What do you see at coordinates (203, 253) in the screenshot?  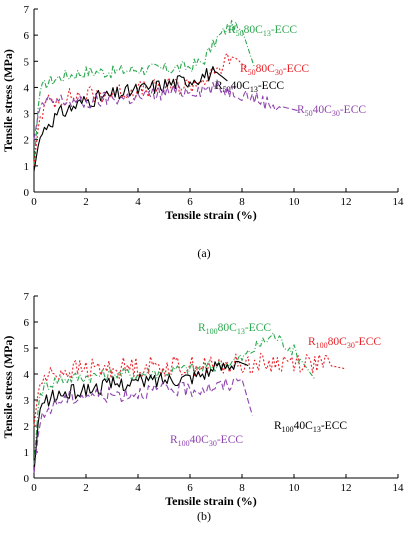 I see `panel-label: (a)` at bounding box center [203, 253].